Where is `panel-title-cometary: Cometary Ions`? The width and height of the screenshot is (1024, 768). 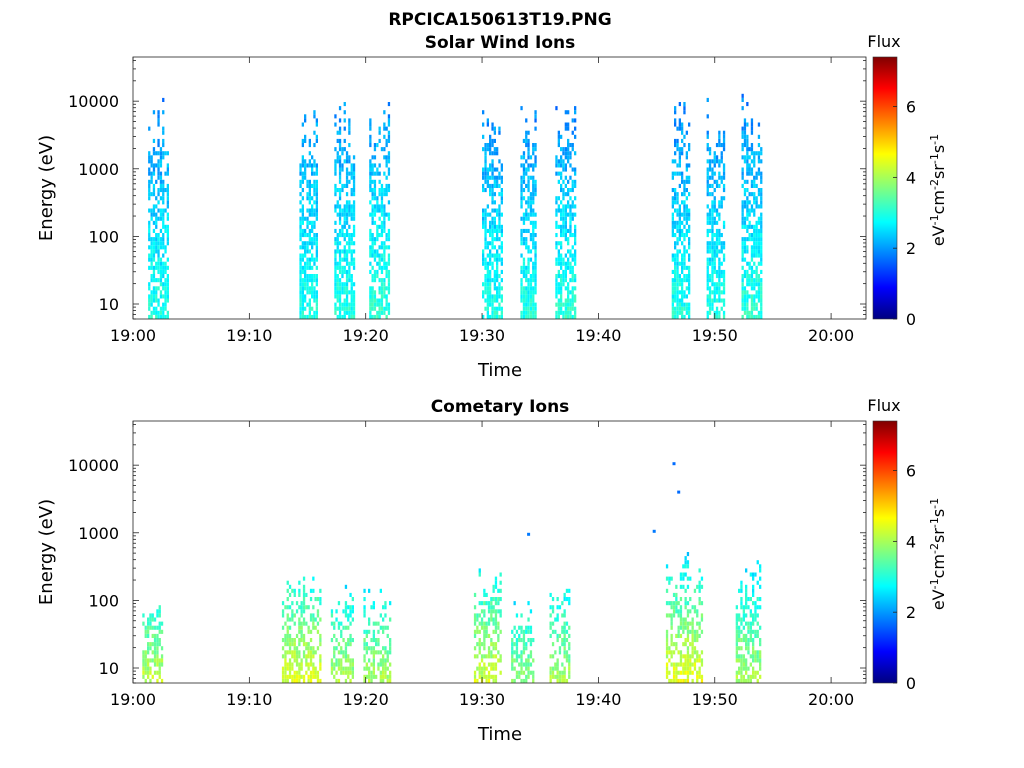 panel-title-cometary: Cometary Ions is located at coordinates (500, 407).